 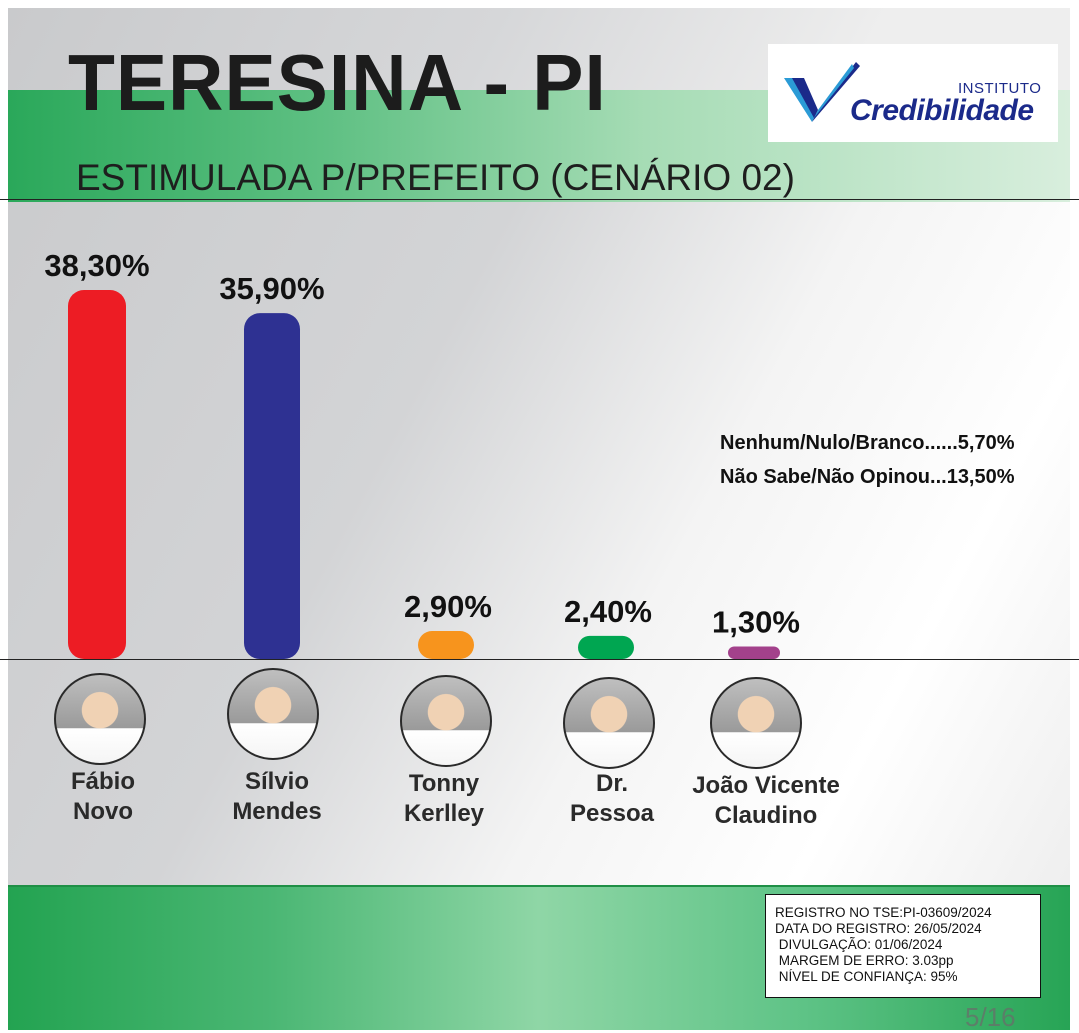 What do you see at coordinates (271, 288) in the screenshot?
I see `bar-value-label-1: 35,90%` at bounding box center [271, 288].